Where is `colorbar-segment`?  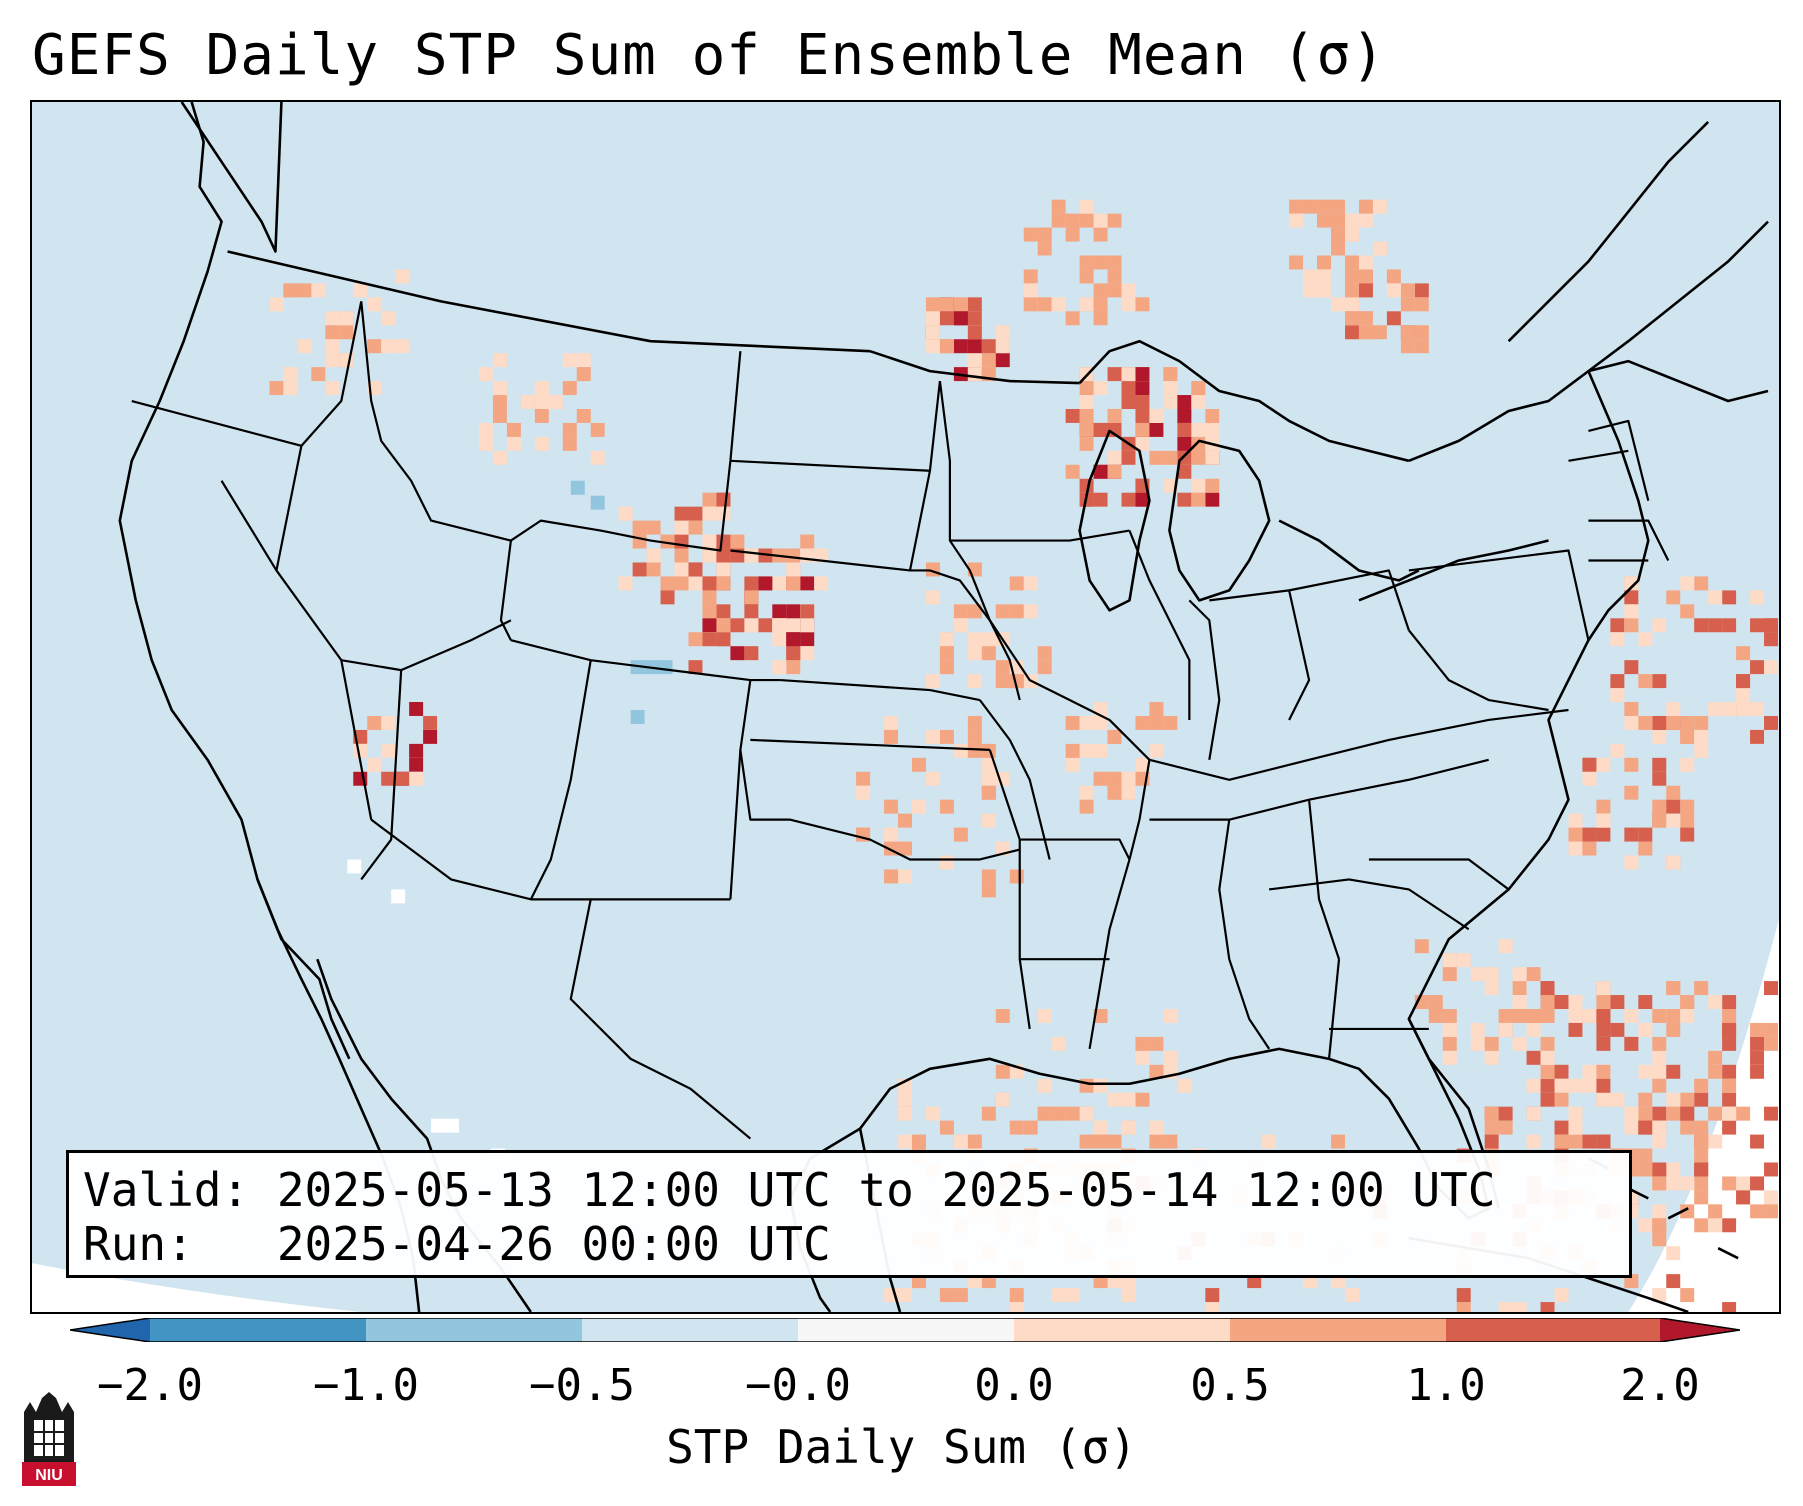
colorbar-segment is located at coordinates (1122, 1330).